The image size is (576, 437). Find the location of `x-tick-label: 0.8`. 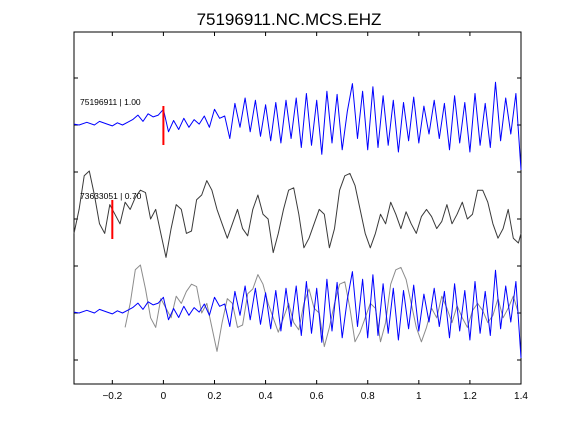

x-tick-label: 0.8 is located at coordinates (368, 396).